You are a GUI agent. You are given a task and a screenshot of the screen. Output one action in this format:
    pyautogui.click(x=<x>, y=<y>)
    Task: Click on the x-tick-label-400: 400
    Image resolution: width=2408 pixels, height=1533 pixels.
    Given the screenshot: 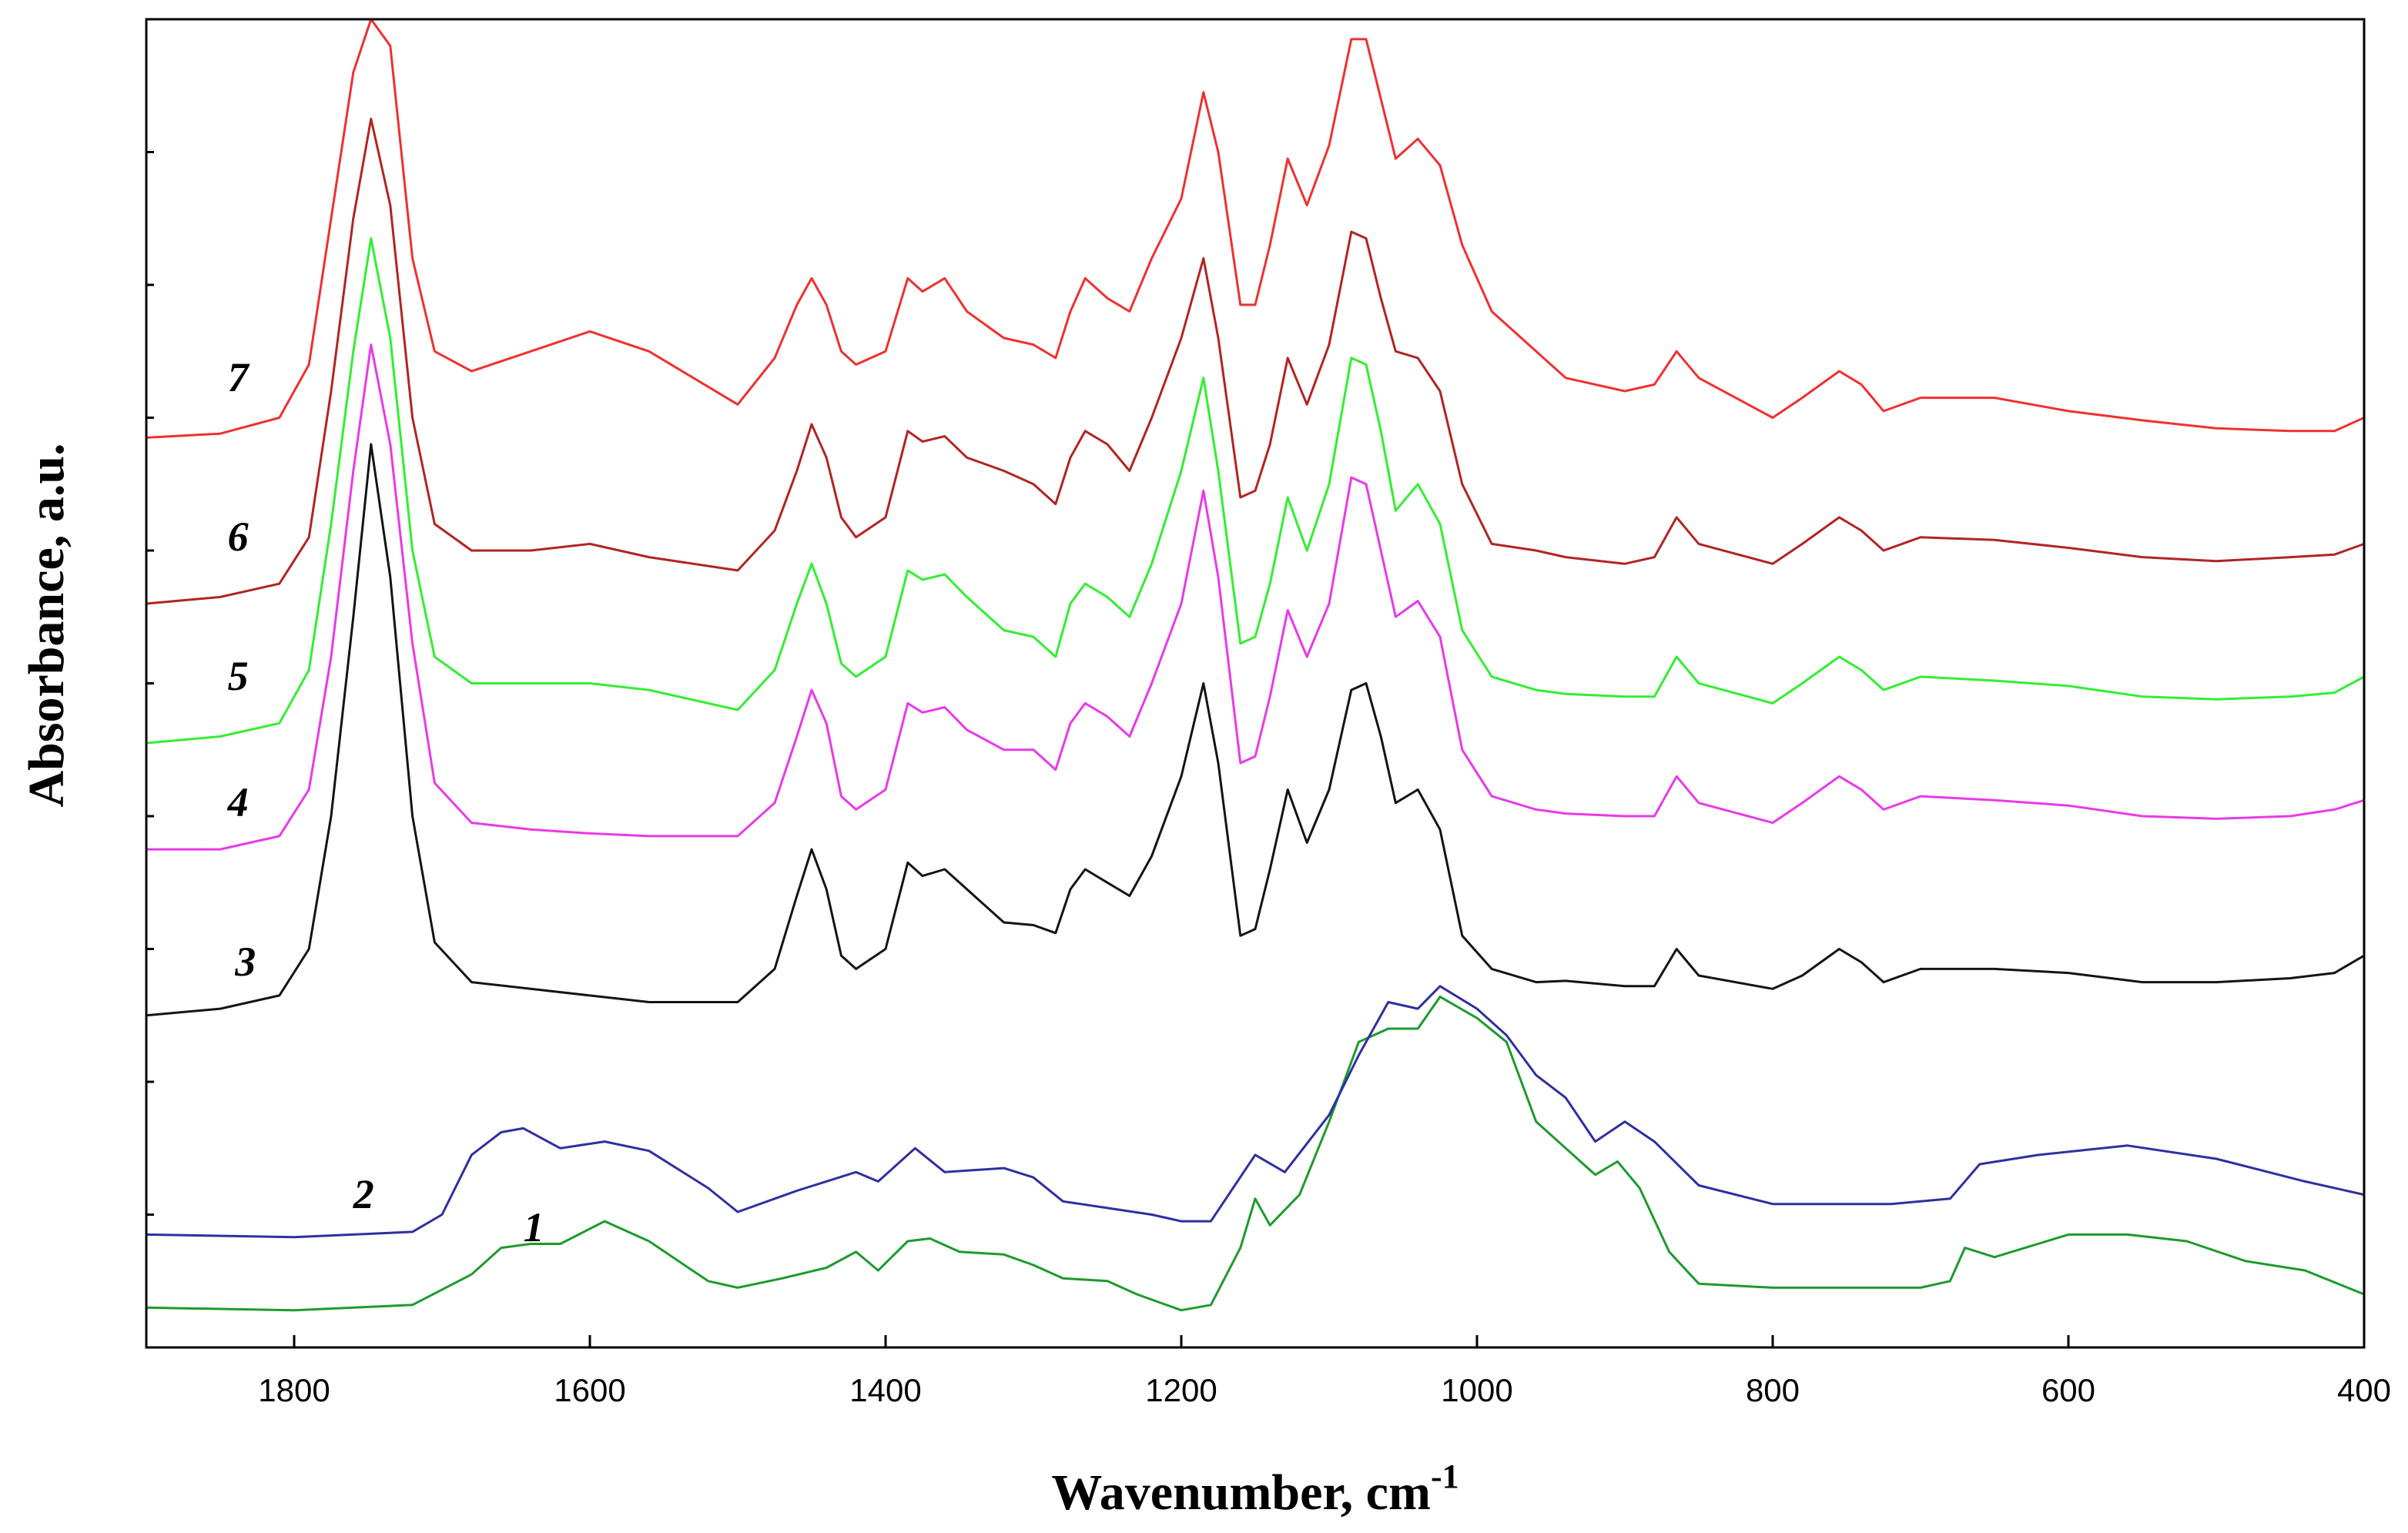 What is the action you would take?
    pyautogui.click(x=2364, y=1390)
    